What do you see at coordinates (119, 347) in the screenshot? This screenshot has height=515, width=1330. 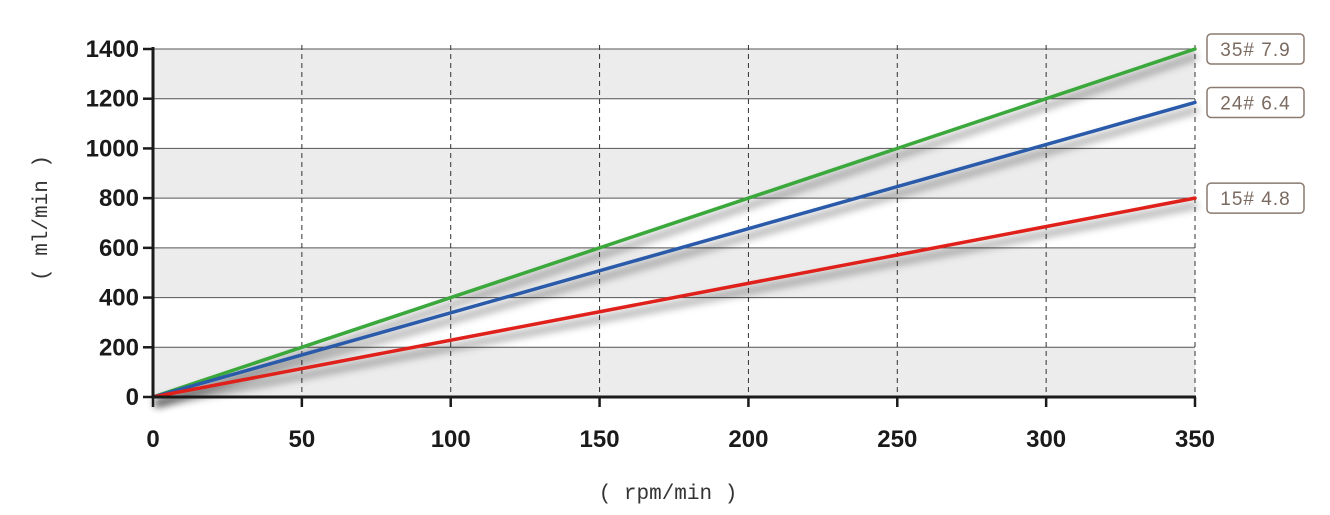 I see `y-tick-label: 200` at bounding box center [119, 347].